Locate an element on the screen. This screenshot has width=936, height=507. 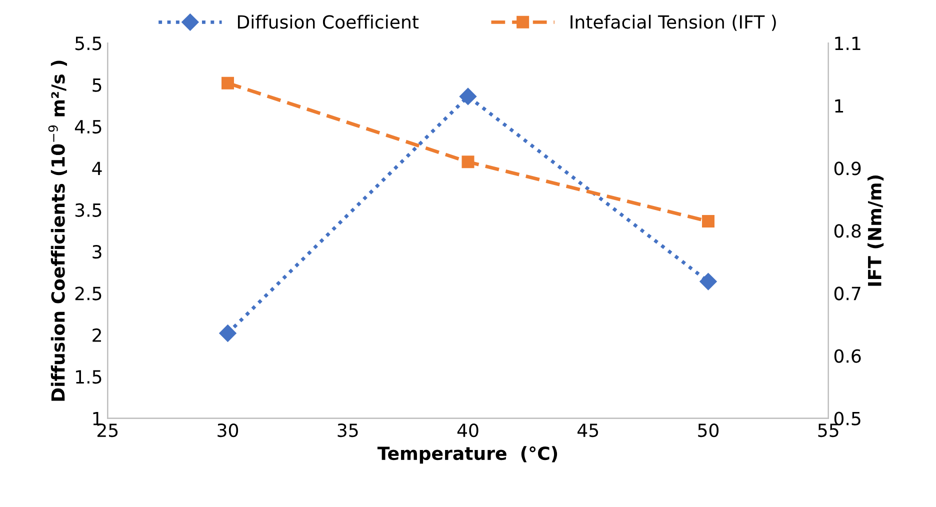
x-tick-label: 35 is located at coordinates (348, 430).